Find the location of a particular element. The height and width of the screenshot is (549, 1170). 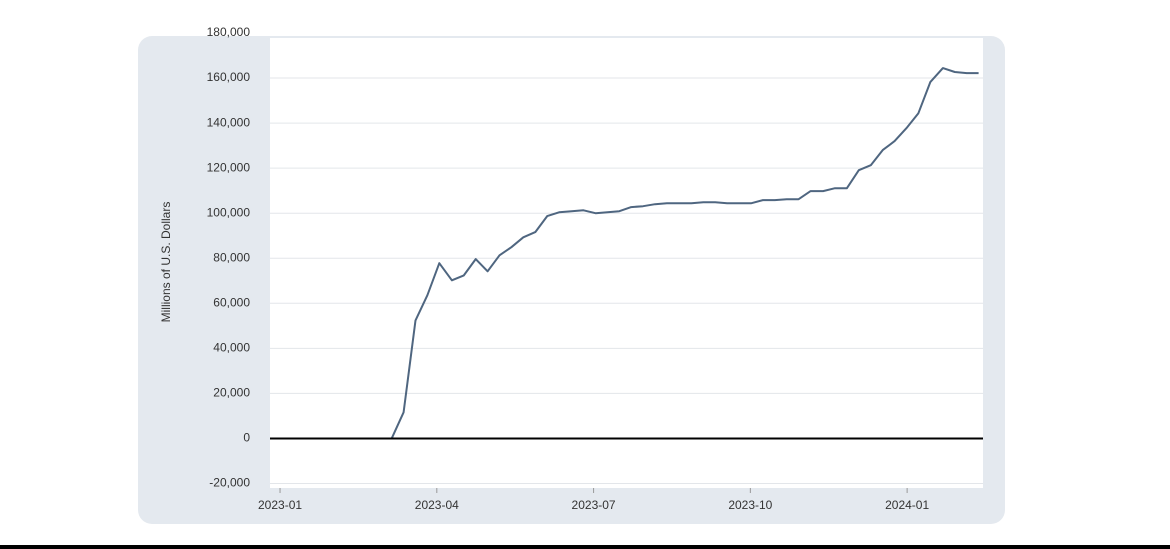

x-tick-label: 2023-04 is located at coordinates (437, 505).